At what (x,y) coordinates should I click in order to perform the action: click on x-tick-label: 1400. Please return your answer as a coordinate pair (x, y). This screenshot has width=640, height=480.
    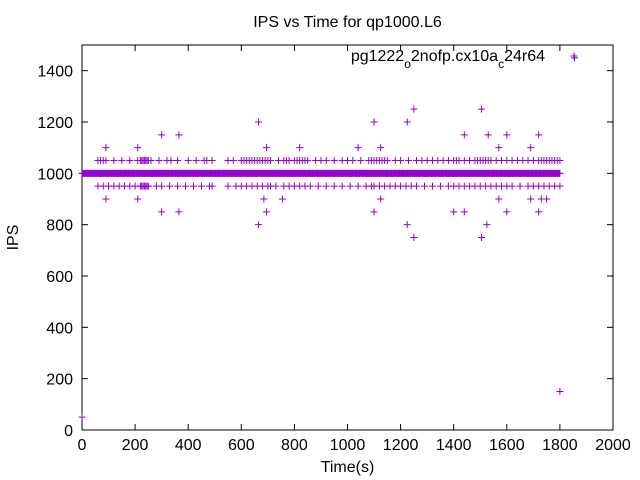
    Looking at the image, I should click on (454, 445).